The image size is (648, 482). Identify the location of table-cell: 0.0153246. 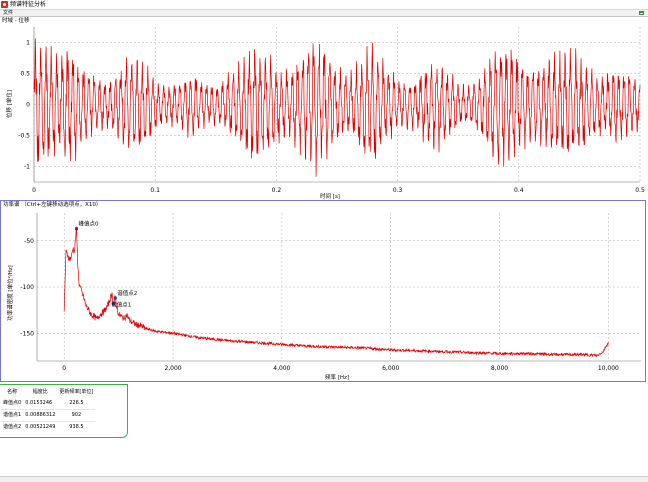
(40, 404).